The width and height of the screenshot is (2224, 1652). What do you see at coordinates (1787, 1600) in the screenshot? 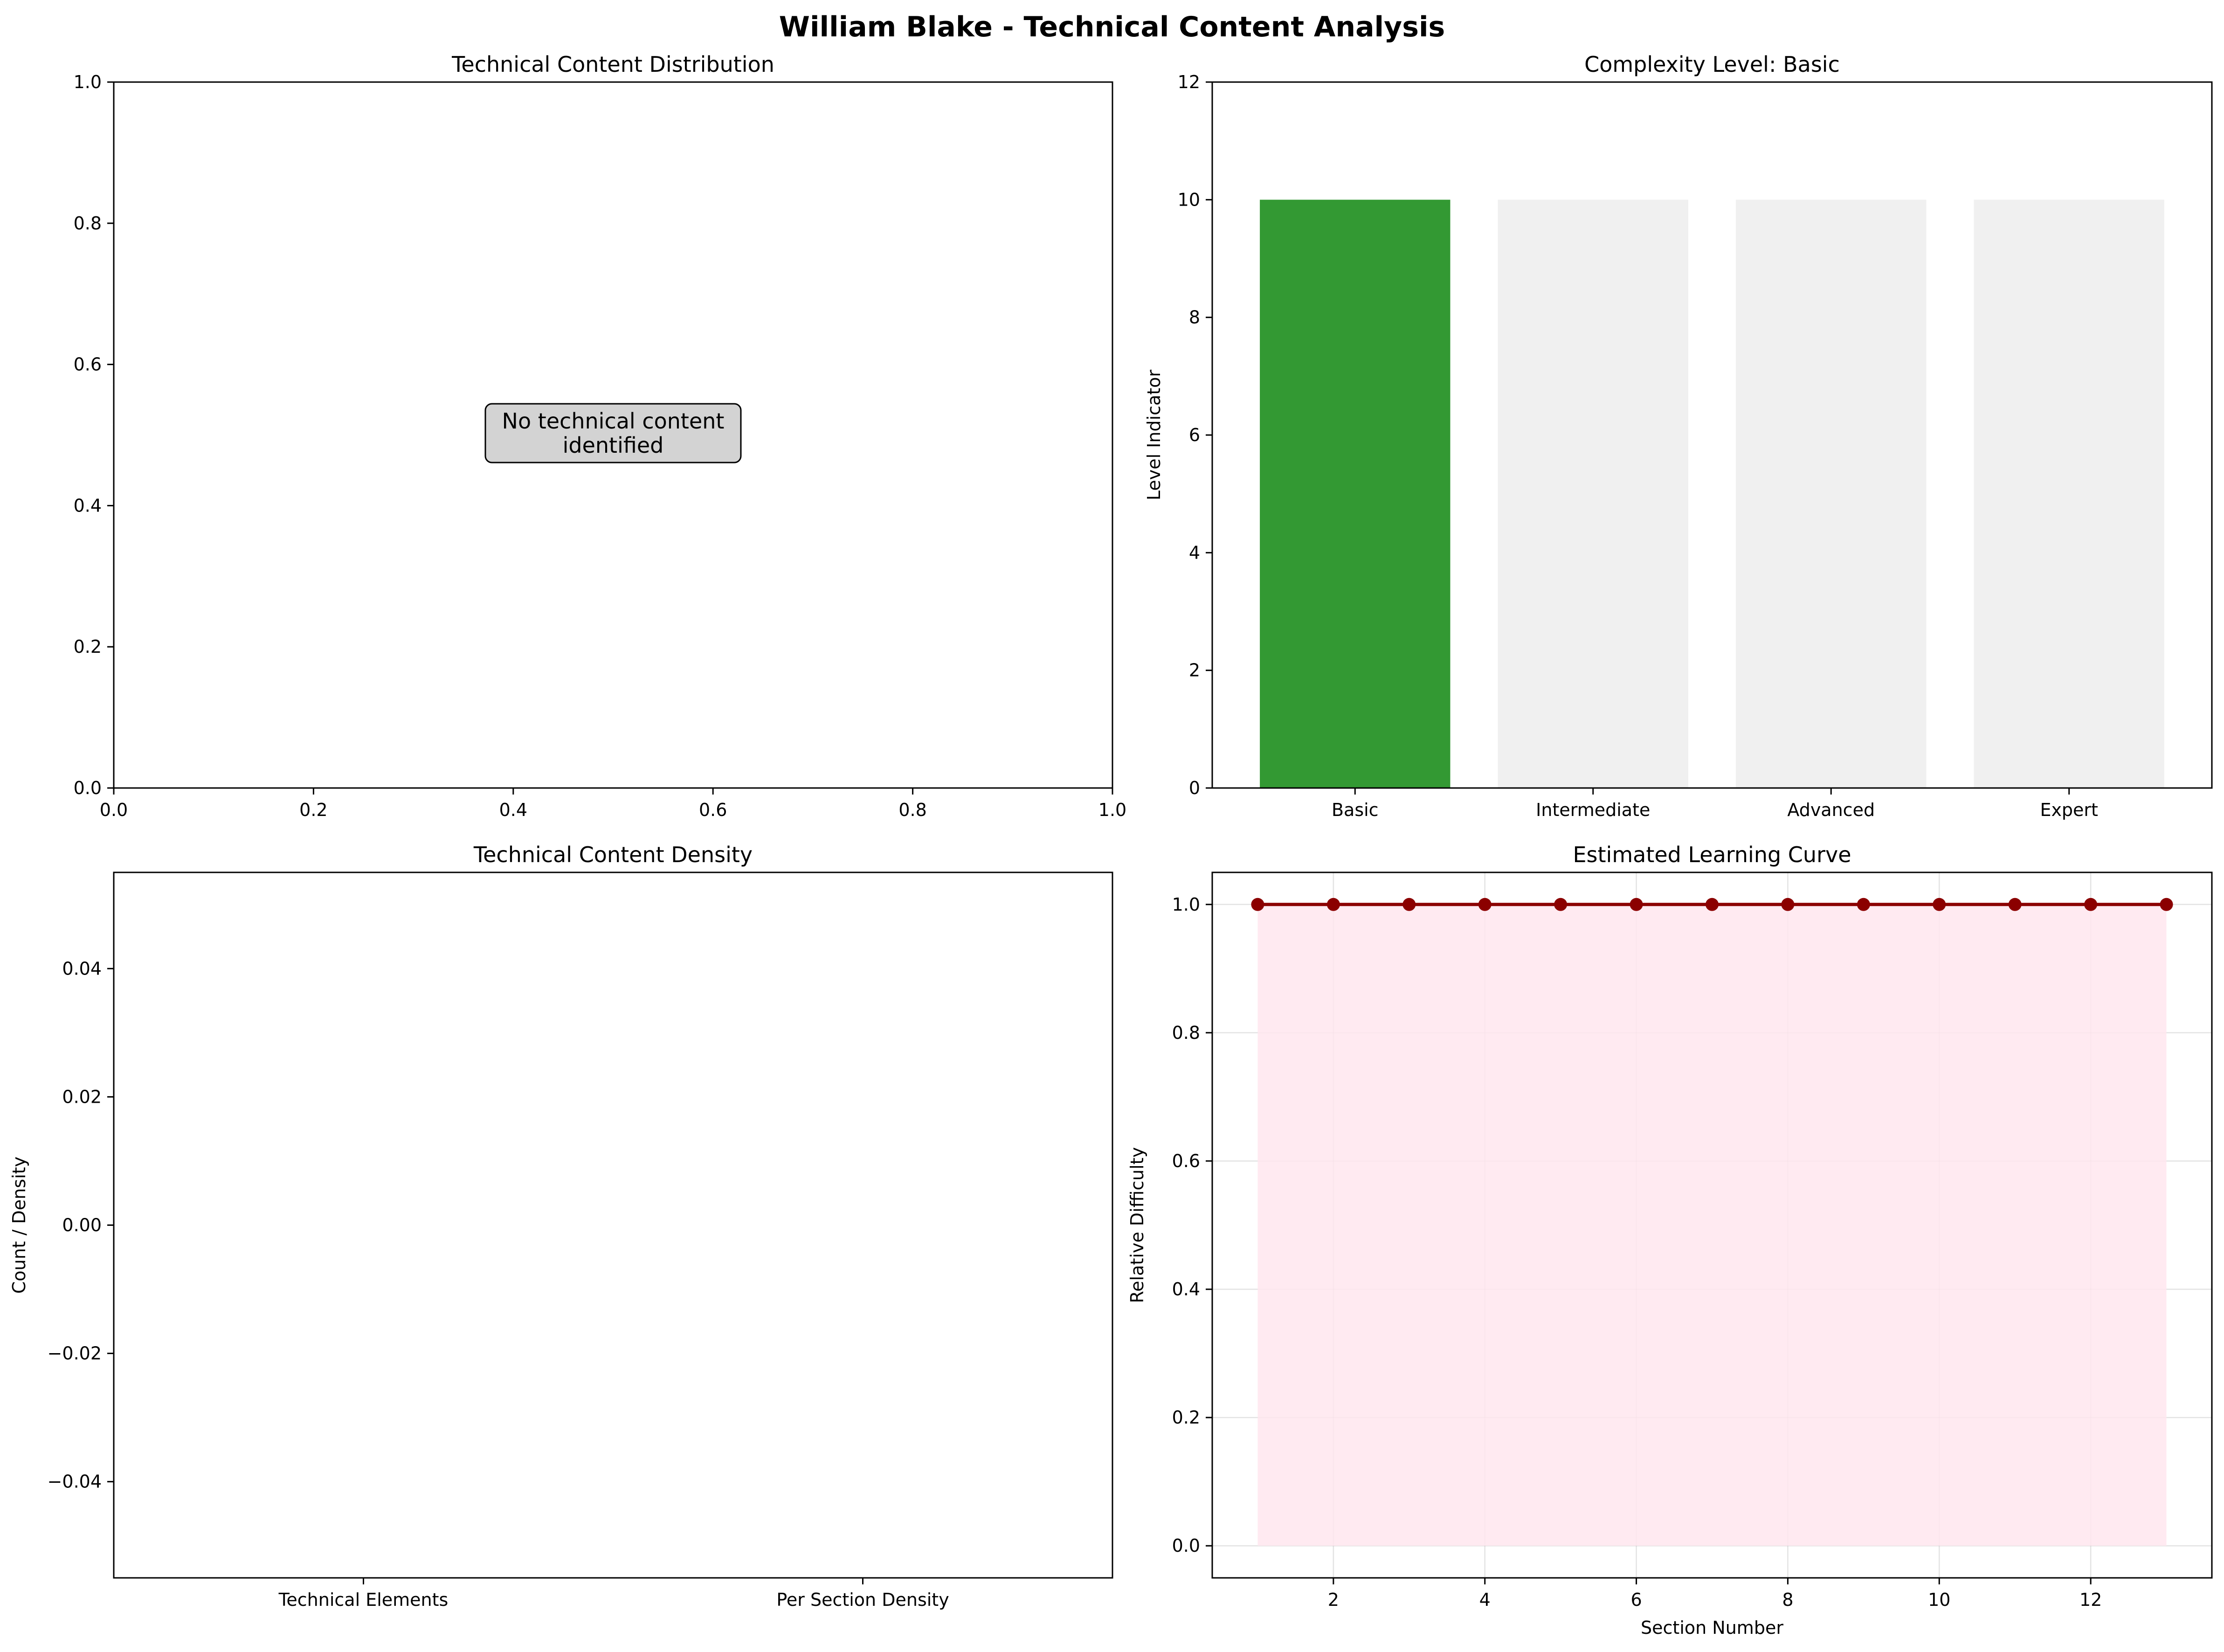
I see `x-tick-label: 8` at bounding box center [1787, 1600].